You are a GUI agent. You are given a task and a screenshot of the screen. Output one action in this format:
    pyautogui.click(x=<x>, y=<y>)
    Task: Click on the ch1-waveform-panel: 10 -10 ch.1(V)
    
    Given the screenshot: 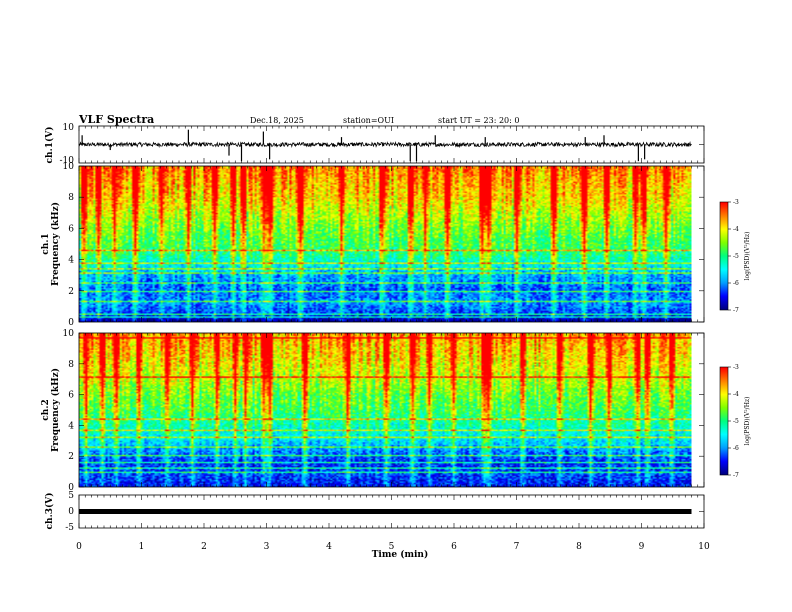 What is the action you would take?
    pyautogui.click(x=374, y=144)
    